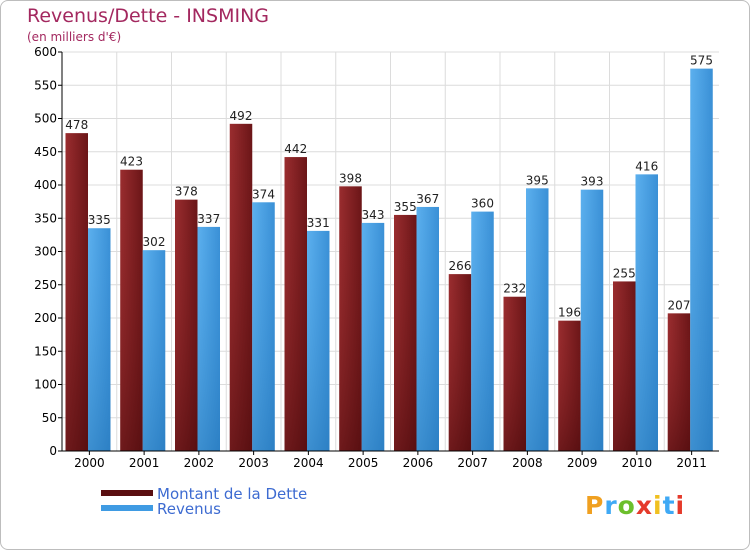  Describe the element at coordinates (624, 273) in the screenshot. I see `data-label-dette: 255` at that location.